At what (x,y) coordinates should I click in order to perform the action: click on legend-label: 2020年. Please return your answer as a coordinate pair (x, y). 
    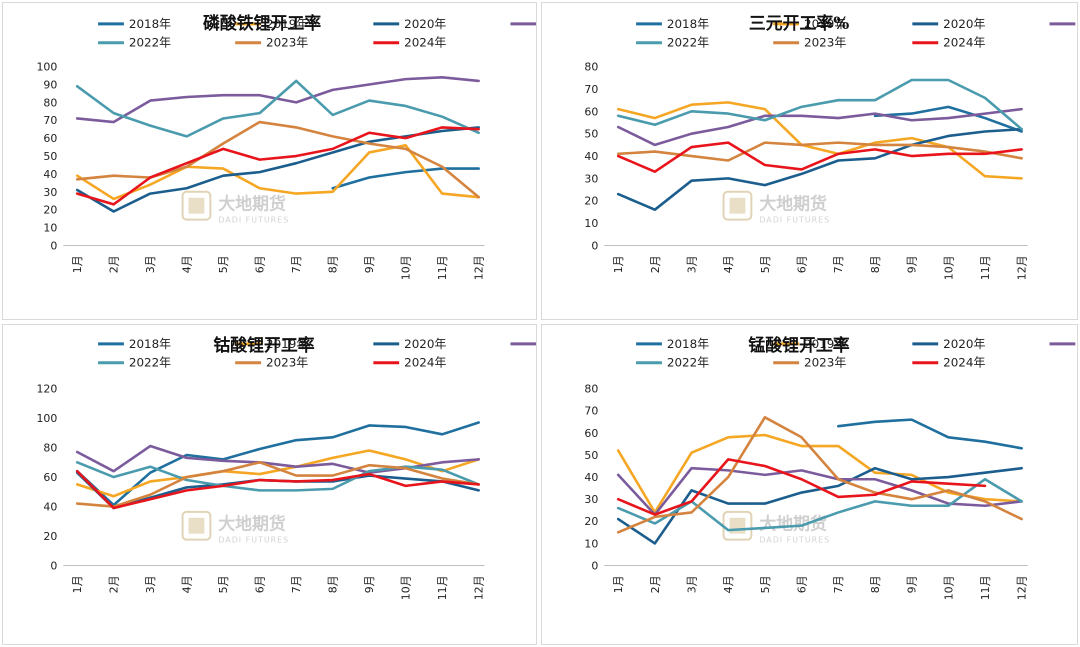
    Looking at the image, I should click on (425, 344).